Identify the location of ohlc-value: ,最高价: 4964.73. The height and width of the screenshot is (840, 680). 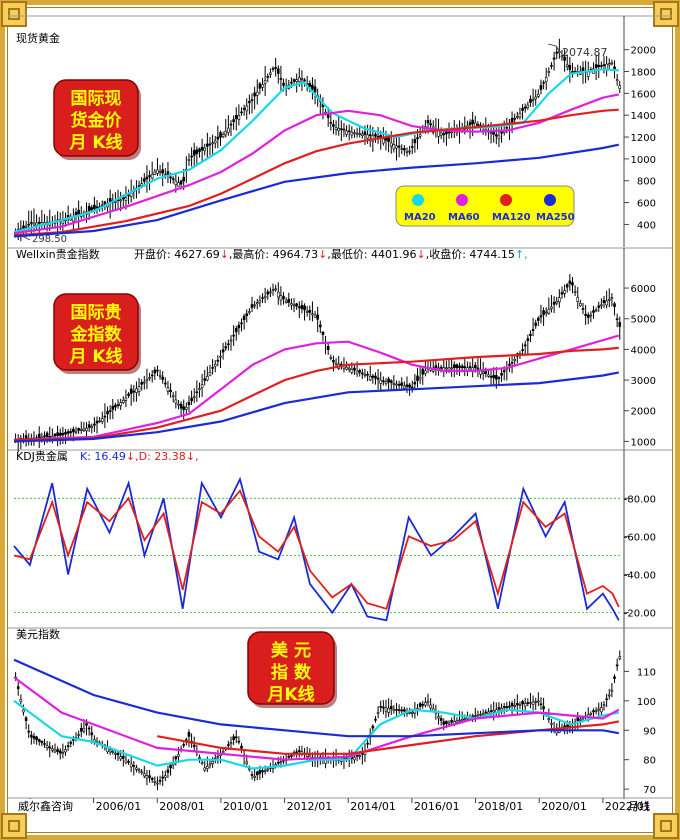
(273, 254).